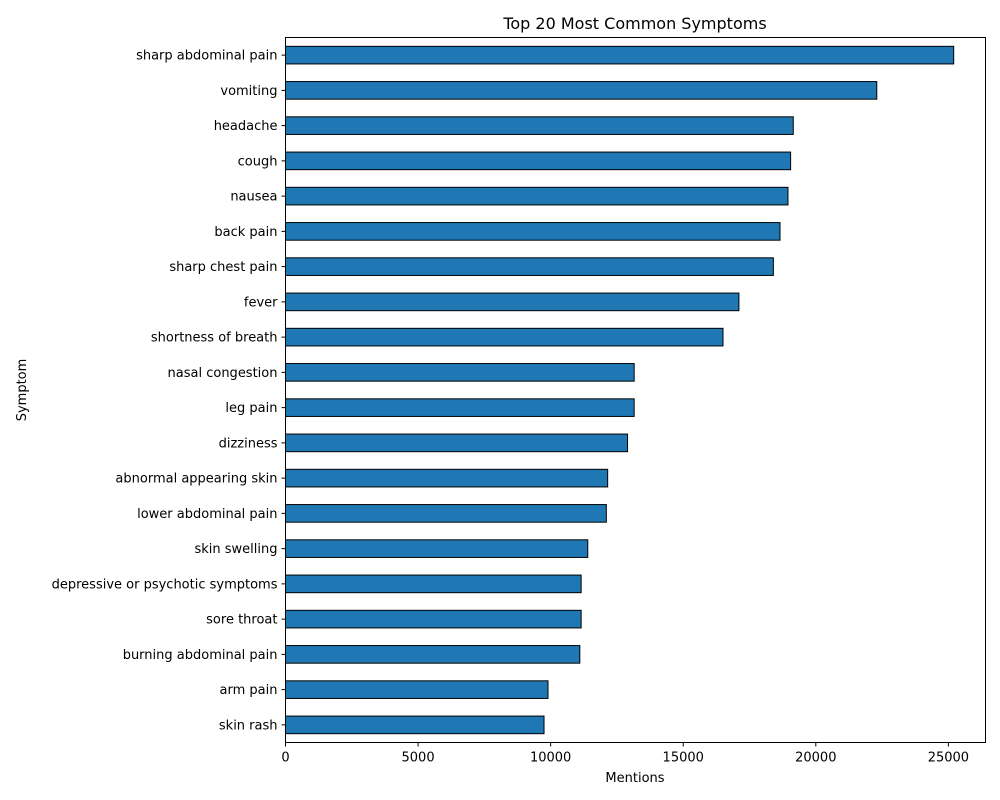  Describe the element at coordinates (948, 758) in the screenshot. I see `x-tick-label: 25000` at that location.